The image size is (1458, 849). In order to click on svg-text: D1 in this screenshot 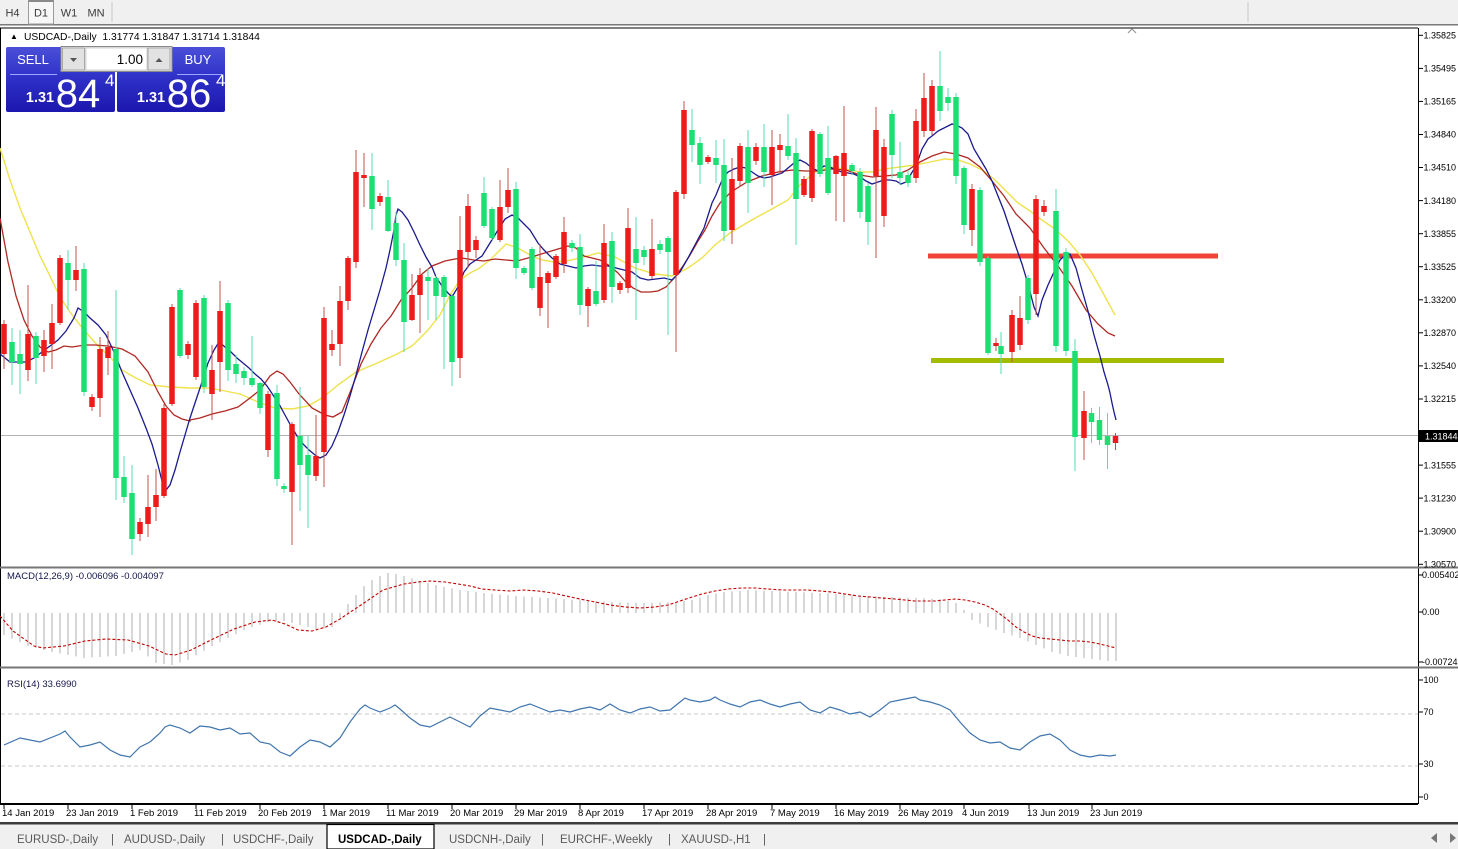, I will do `click(41, 14)`.